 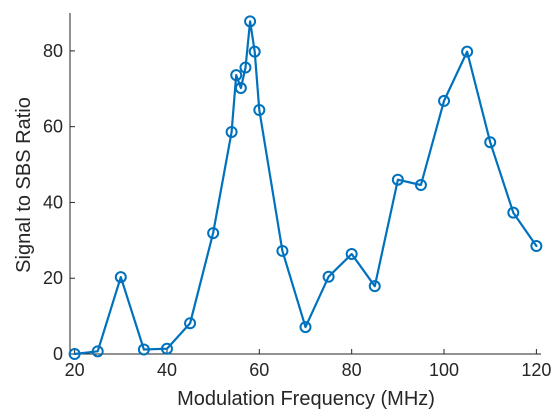 What do you see at coordinates (167, 370) in the screenshot?
I see `x-tick-label: 40` at bounding box center [167, 370].